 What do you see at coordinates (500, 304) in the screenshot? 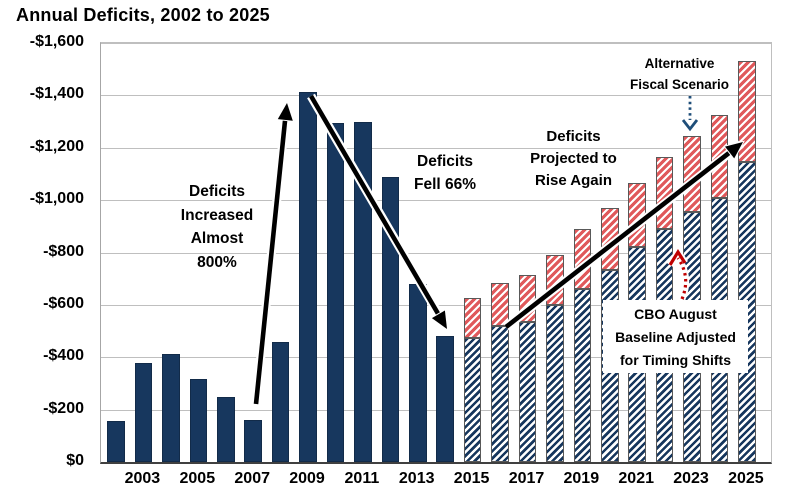
I see `bar-afs-2016` at bounding box center [500, 304].